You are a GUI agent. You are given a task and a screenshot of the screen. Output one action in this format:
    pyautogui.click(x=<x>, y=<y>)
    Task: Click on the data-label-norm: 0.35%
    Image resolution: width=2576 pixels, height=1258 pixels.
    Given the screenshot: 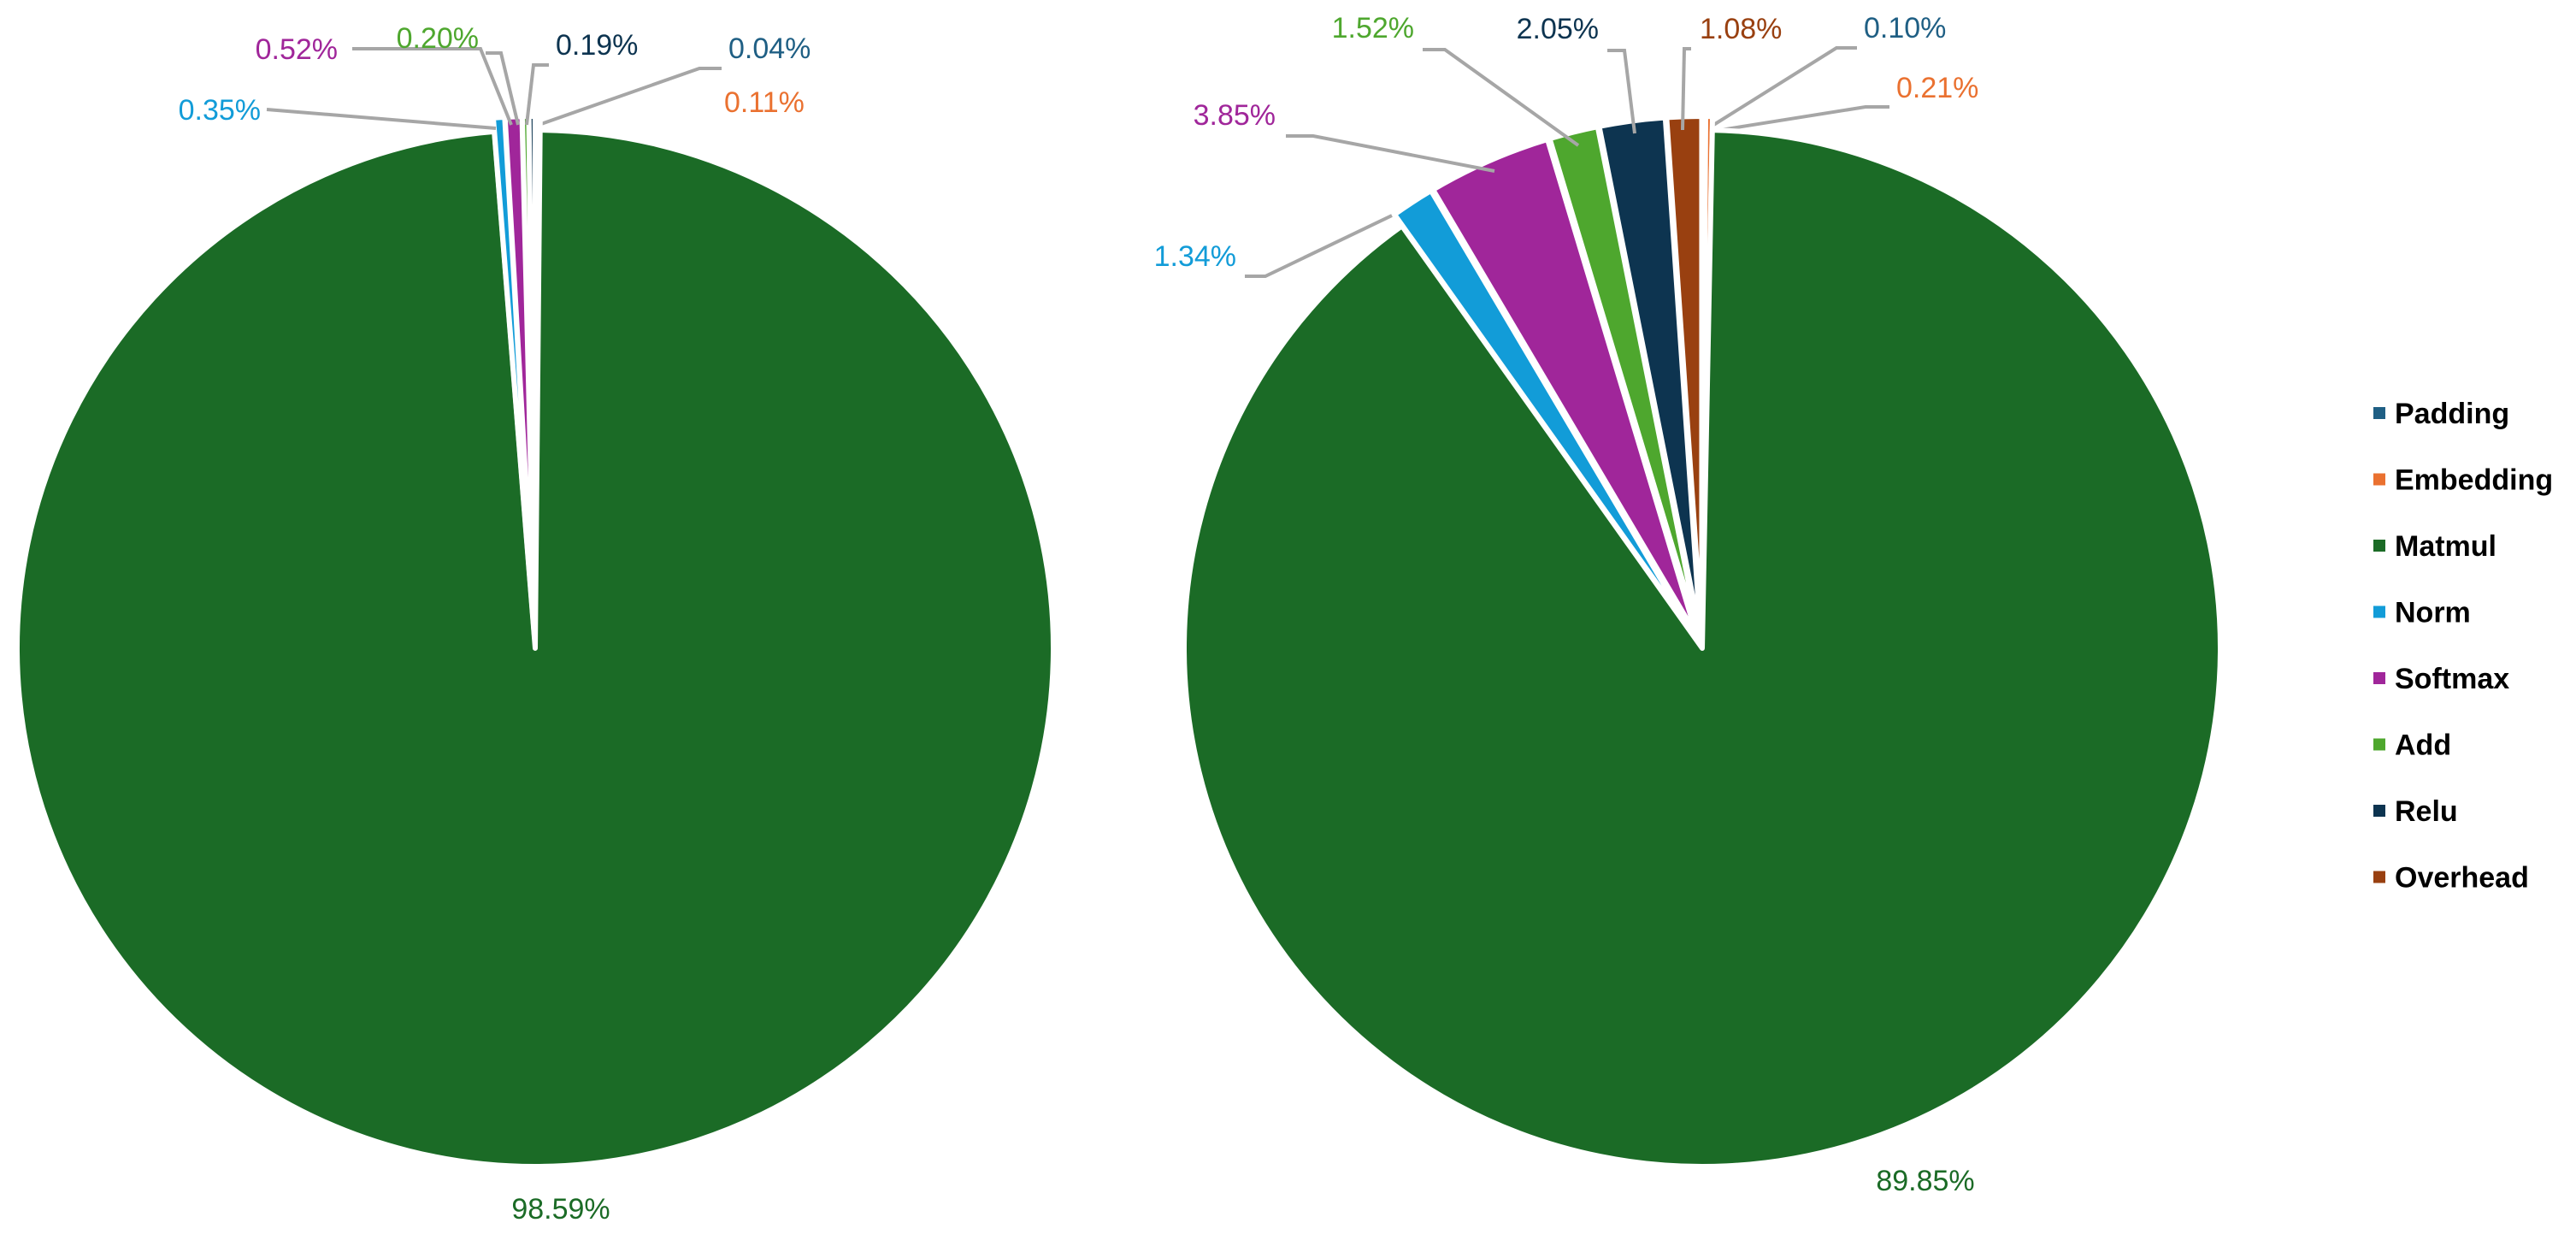 What is the action you would take?
    pyautogui.click(x=220, y=110)
    